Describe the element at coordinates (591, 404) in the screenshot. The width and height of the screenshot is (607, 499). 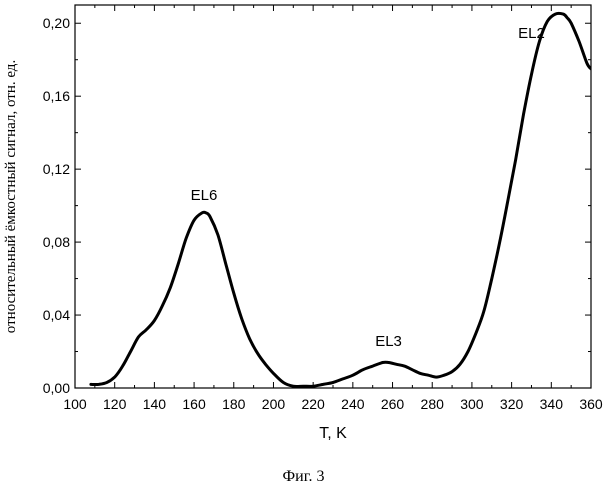
I see `x-tick-label: 360` at that location.